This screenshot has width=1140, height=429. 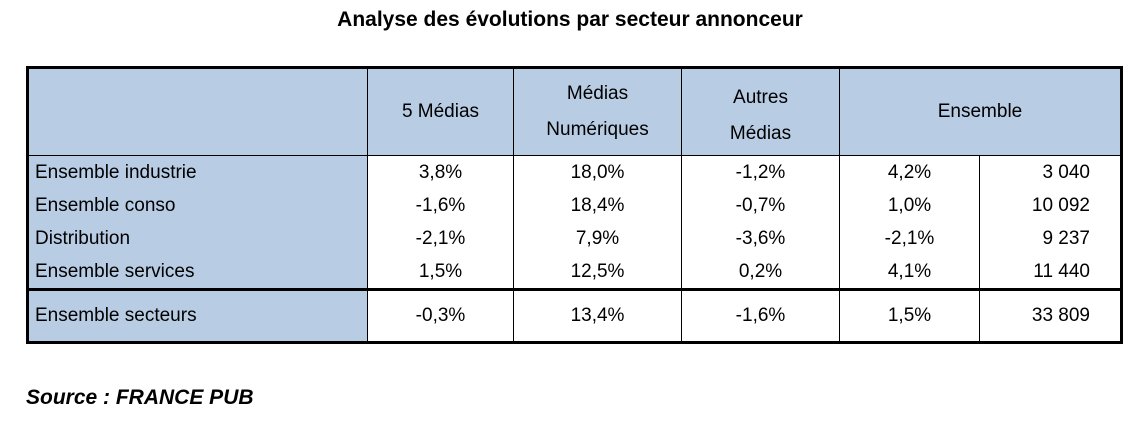 I want to click on cell-ensemble-value: 11 440, so click(x=1051, y=272).